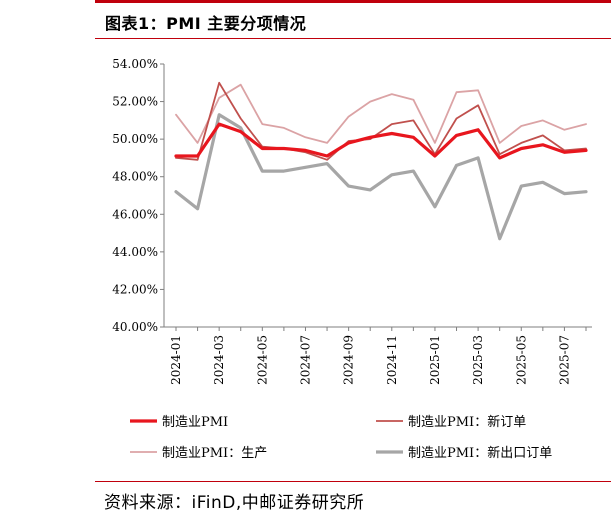 The image size is (611, 520). Describe the element at coordinates (135, 139) in the screenshot. I see `y-tick-label: 50.00%` at that location.